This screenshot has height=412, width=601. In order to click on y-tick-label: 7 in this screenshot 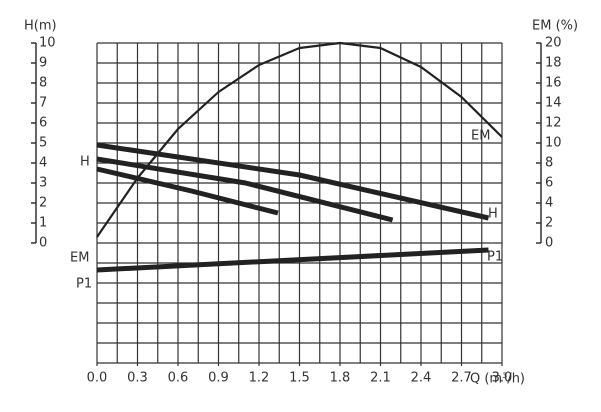, I will do `click(43, 103)`.